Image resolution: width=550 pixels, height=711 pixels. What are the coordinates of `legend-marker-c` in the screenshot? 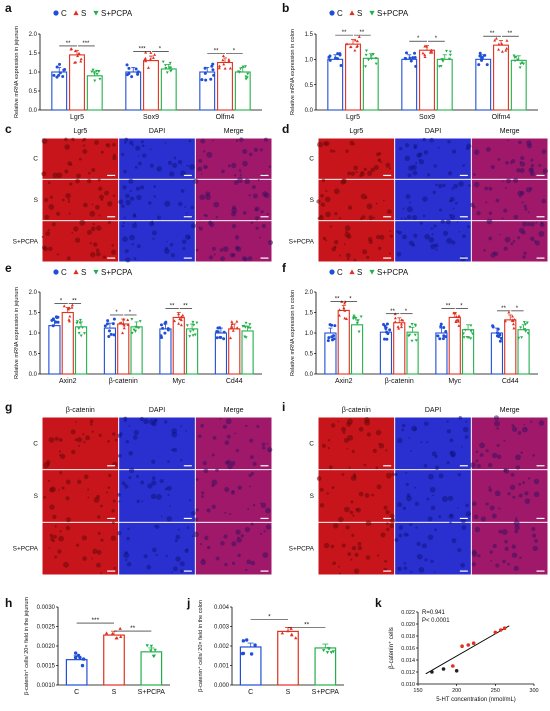 It's located at (332, 272).